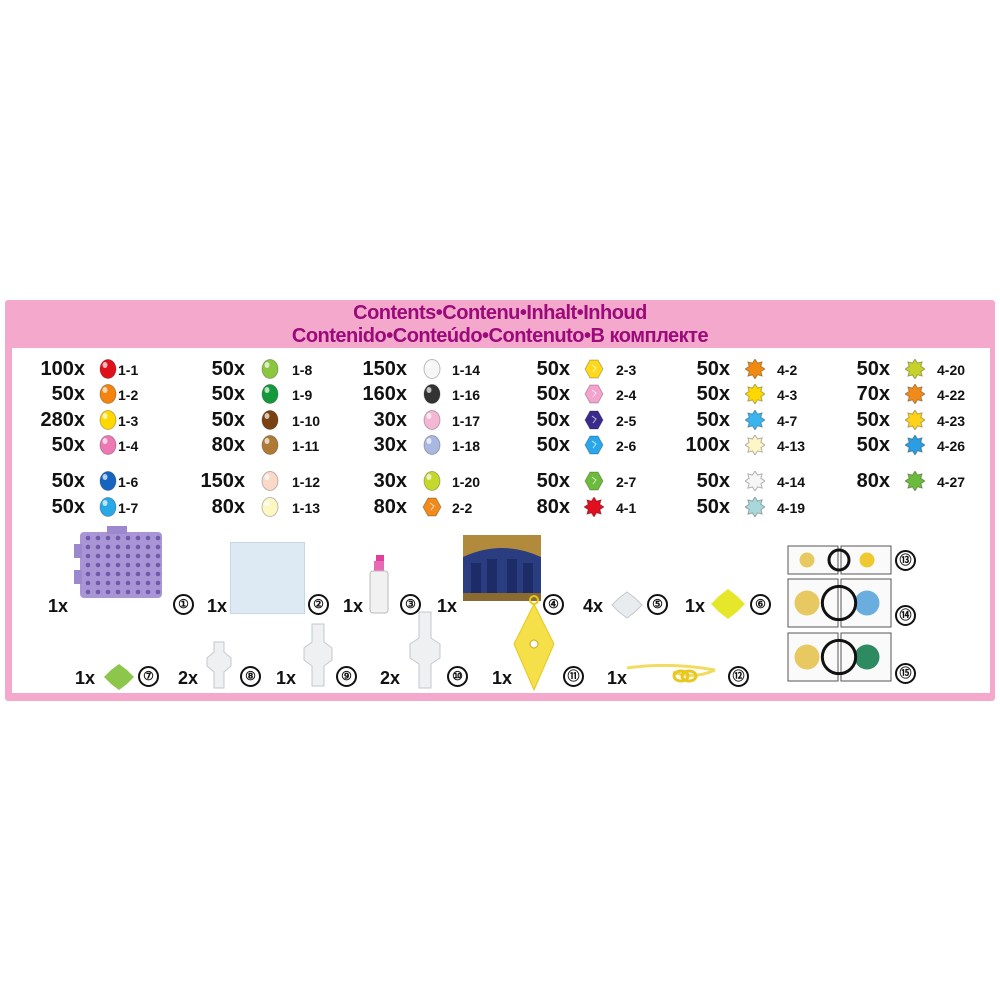  What do you see at coordinates (787, 395) in the screenshot?
I see `bead-code: 4-3` at bounding box center [787, 395].